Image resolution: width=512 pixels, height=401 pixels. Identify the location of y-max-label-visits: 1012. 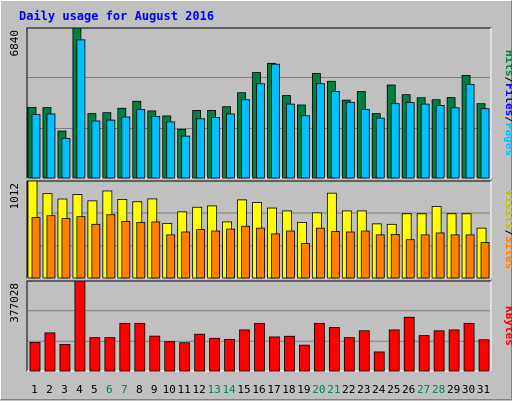
(14, 196).